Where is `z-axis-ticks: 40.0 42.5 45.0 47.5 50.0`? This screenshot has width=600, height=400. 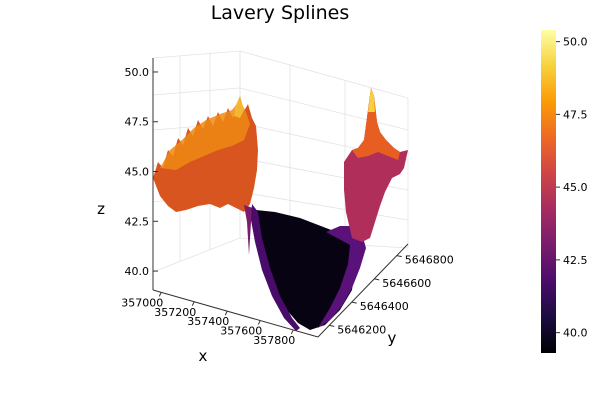 z-axis-ticks: 40.0 42.5 45.0 47.5 50.0 is located at coordinates (141, 172).